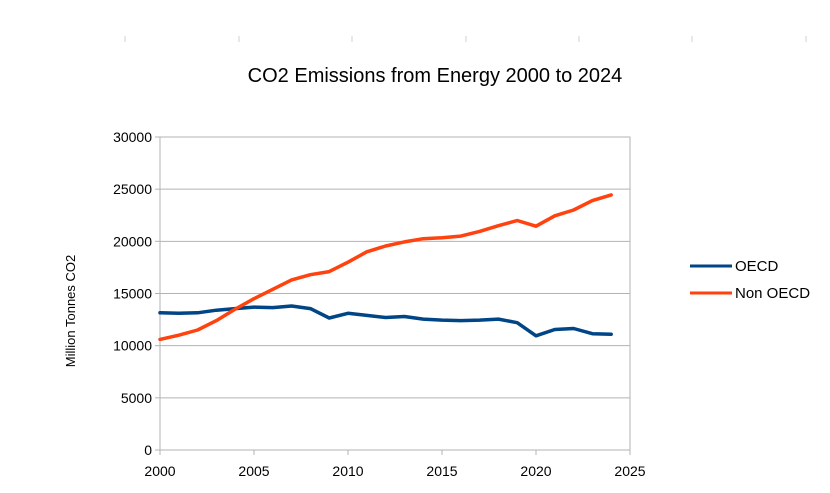  Describe the element at coordinates (159, 471) in the screenshot. I see `x-tick-label: 2000` at that location.